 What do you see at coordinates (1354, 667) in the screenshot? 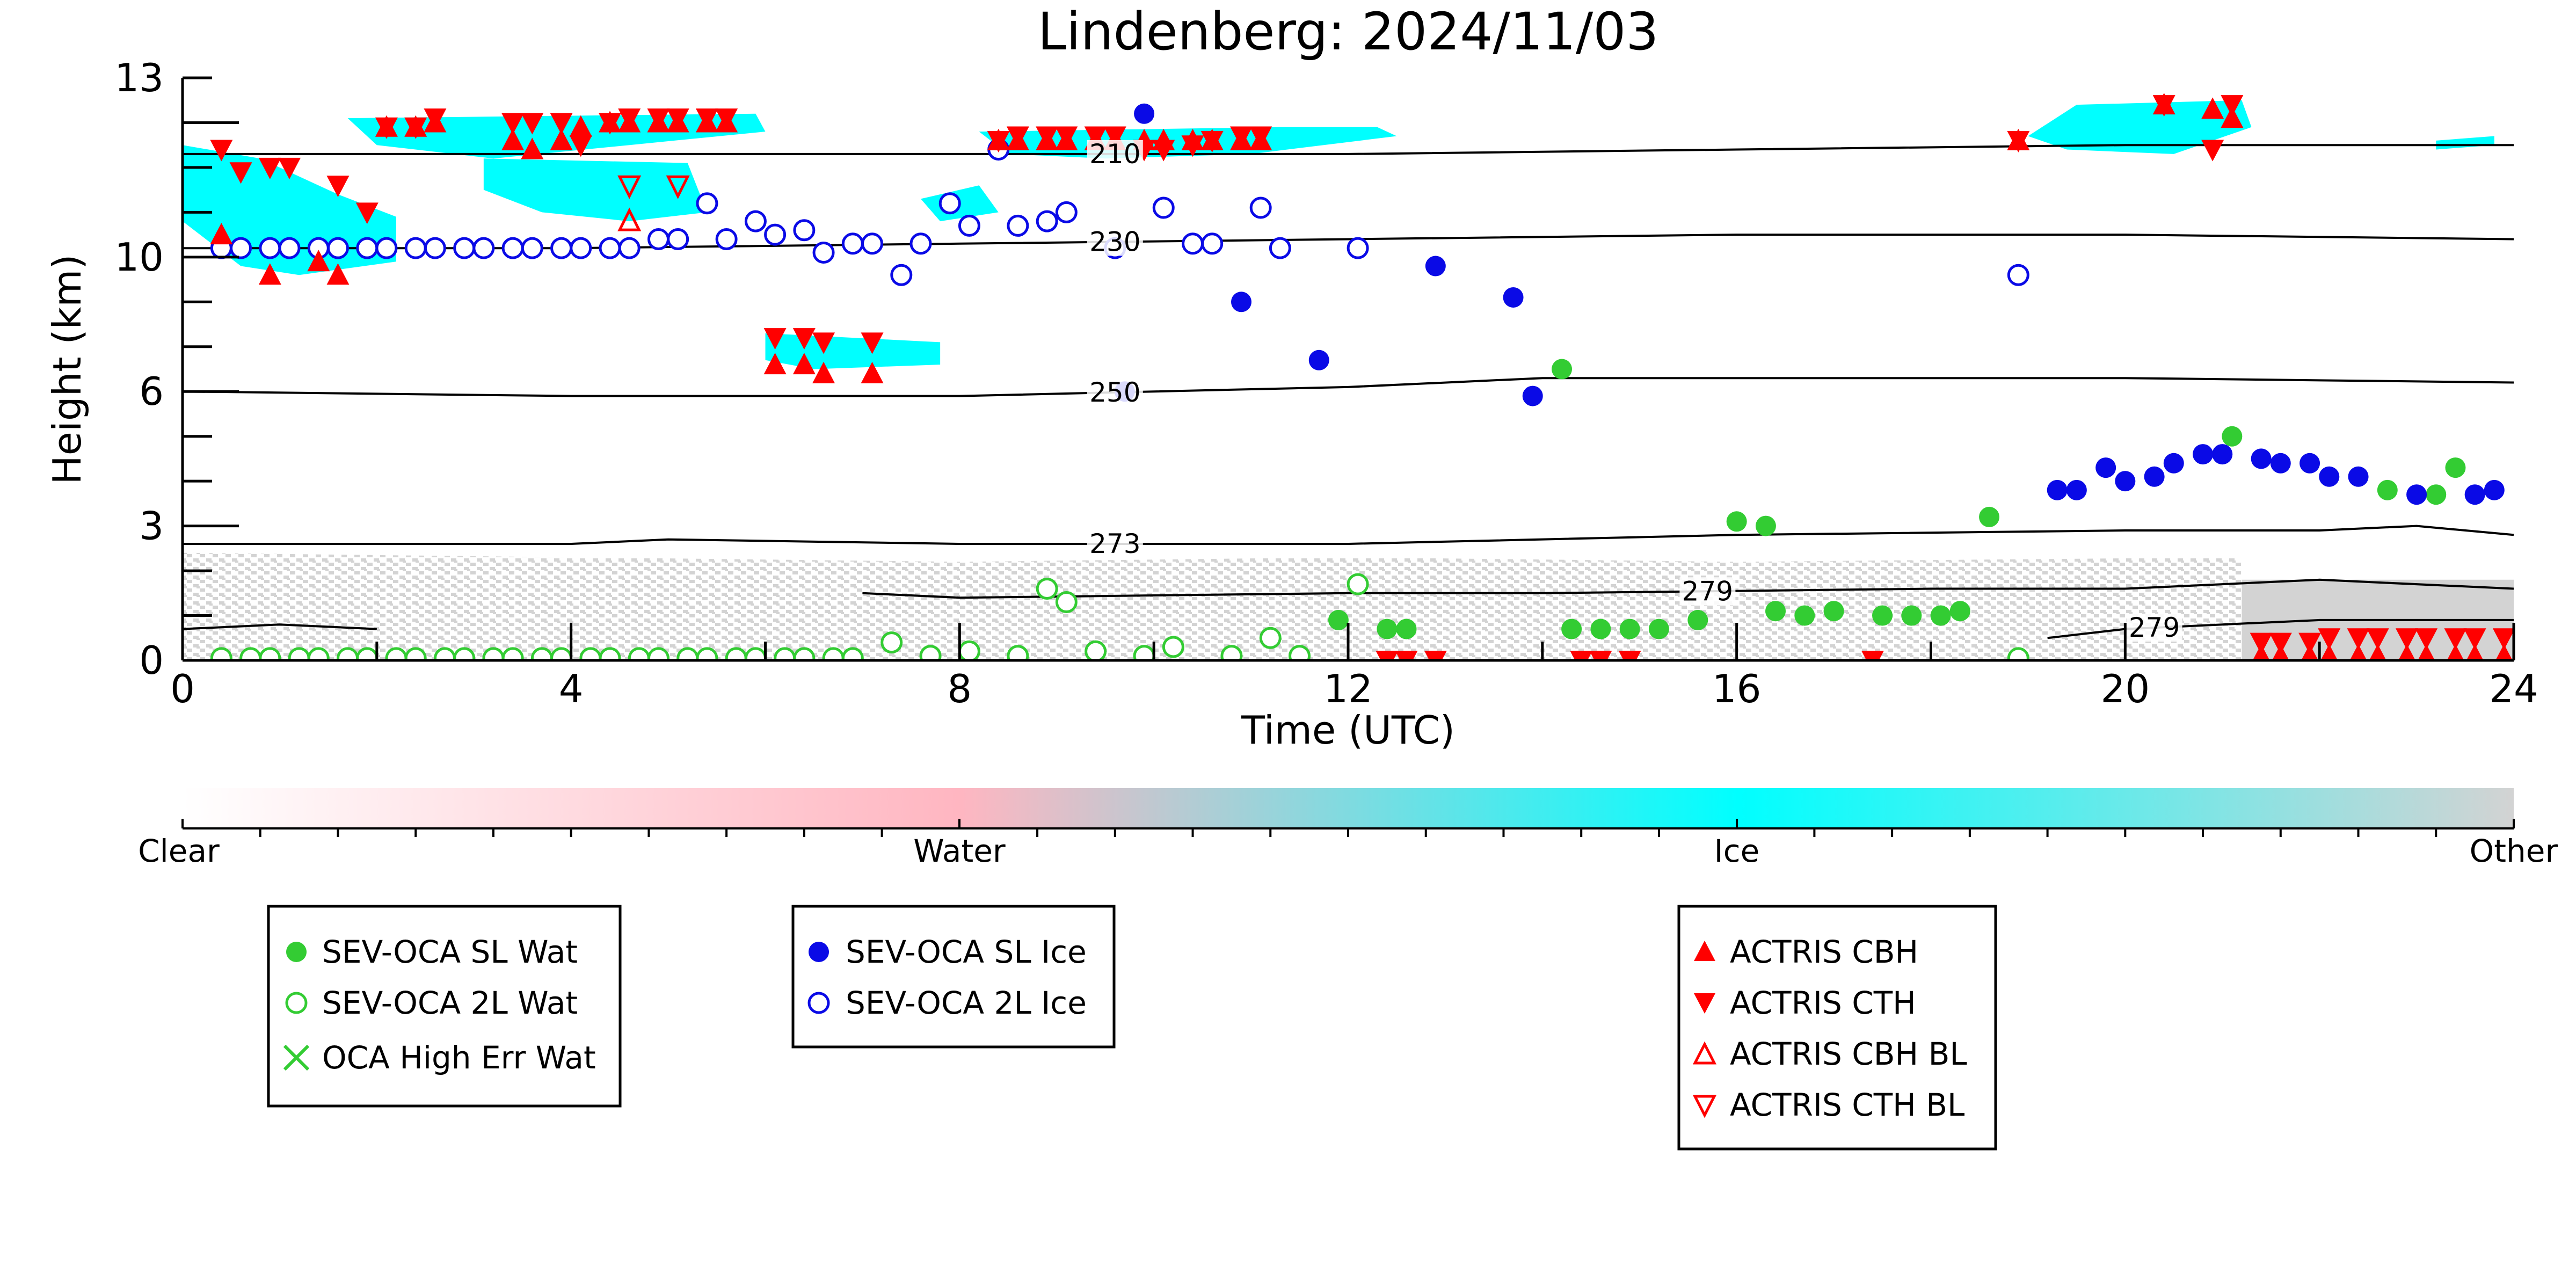
I see `x-ticks: 0 4 8 12 16 20 24` at bounding box center [1354, 667].